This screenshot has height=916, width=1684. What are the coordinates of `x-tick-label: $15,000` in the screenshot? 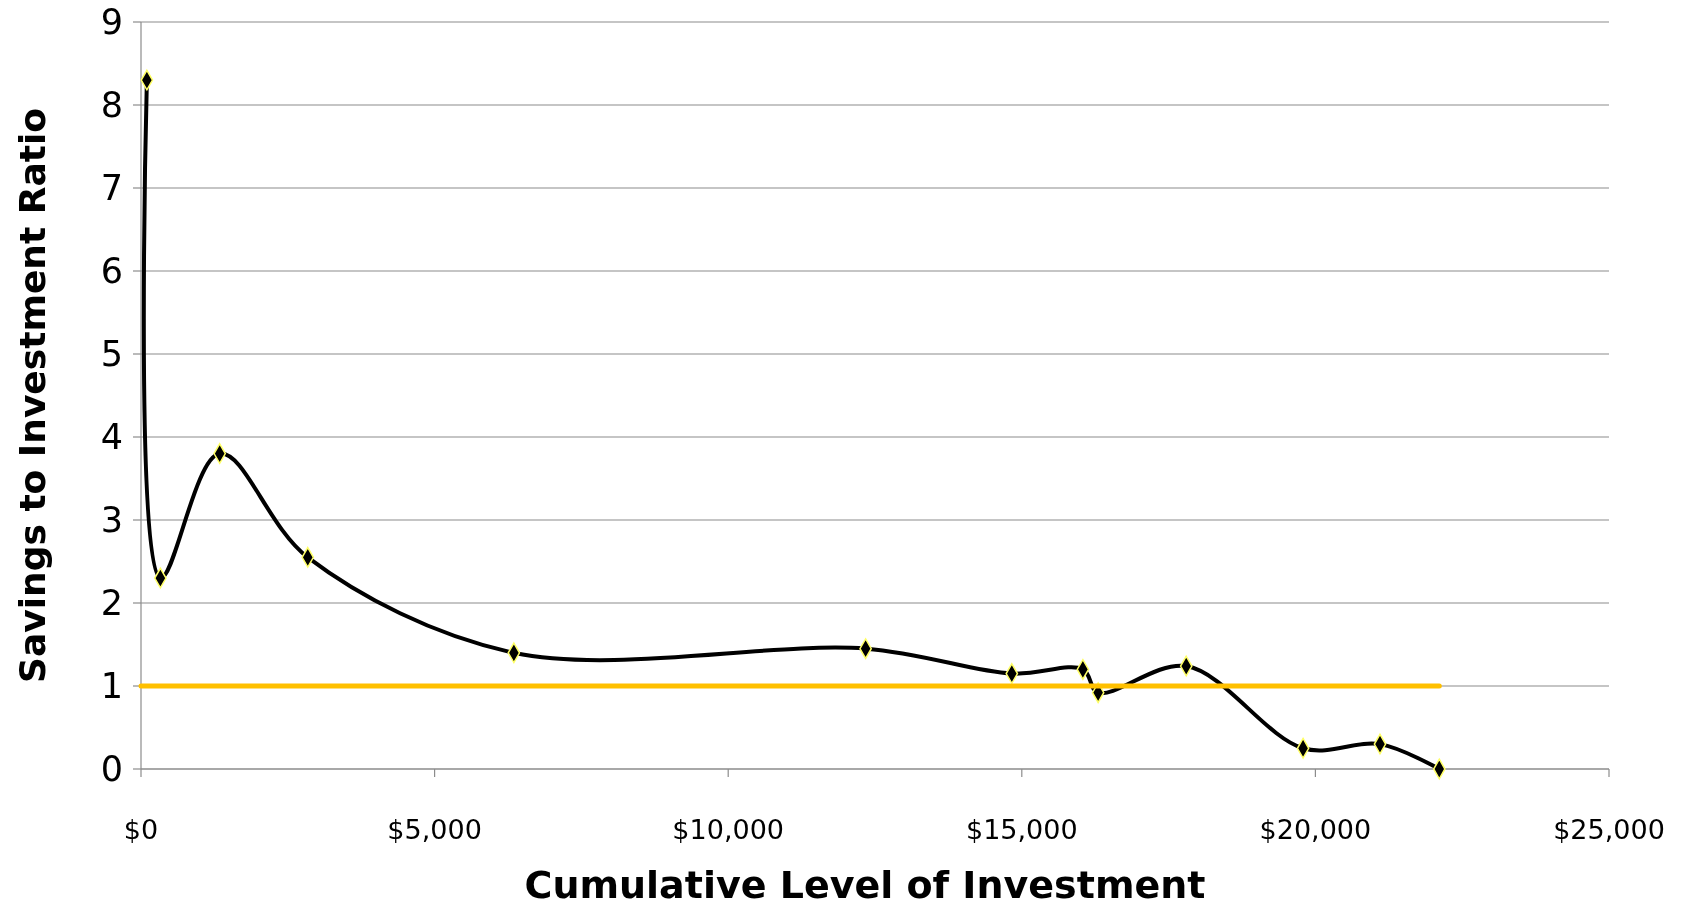 It's located at (1021, 829).